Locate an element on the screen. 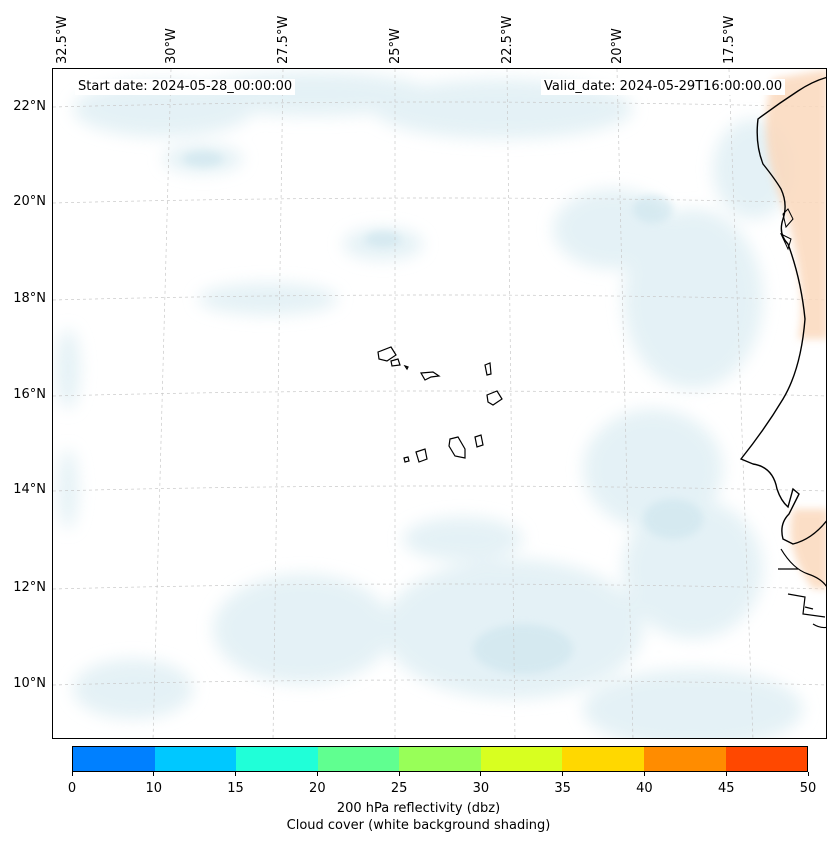 The width and height of the screenshot is (837, 843). start-date-label: Start date: 2024-05-28_00:00:00 is located at coordinates (185, 87).